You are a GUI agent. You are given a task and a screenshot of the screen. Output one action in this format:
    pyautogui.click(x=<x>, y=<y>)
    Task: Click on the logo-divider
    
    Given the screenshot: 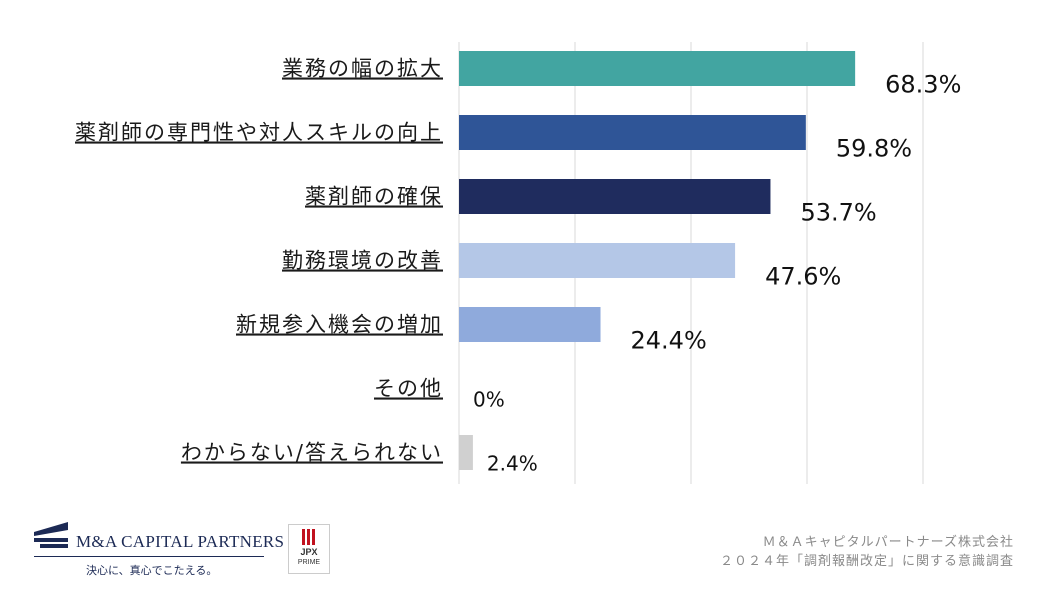 What is the action you would take?
    pyautogui.click(x=149, y=556)
    